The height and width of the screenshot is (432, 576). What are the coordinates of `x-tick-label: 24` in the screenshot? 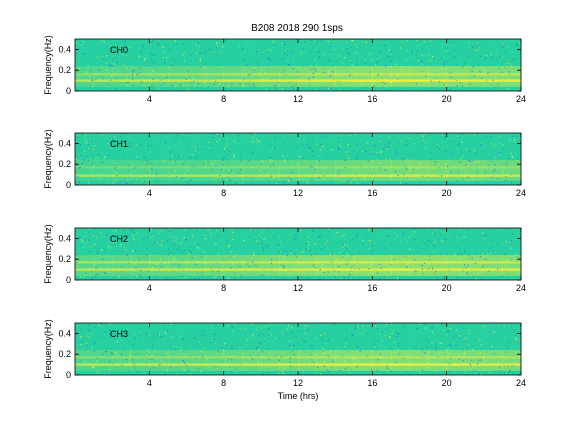 It's located at (521, 99).